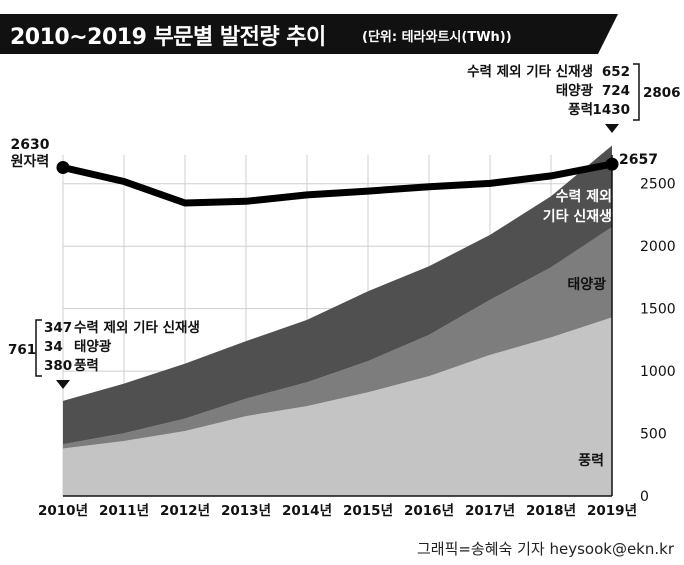  Describe the element at coordinates (644, 497) in the screenshot. I see `y-tick-label: 0` at that location.